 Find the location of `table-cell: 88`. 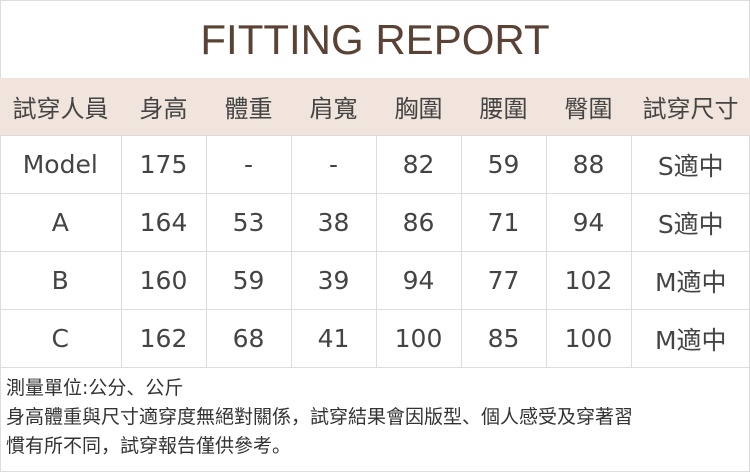

table-cell: 88 is located at coordinates (588, 164).